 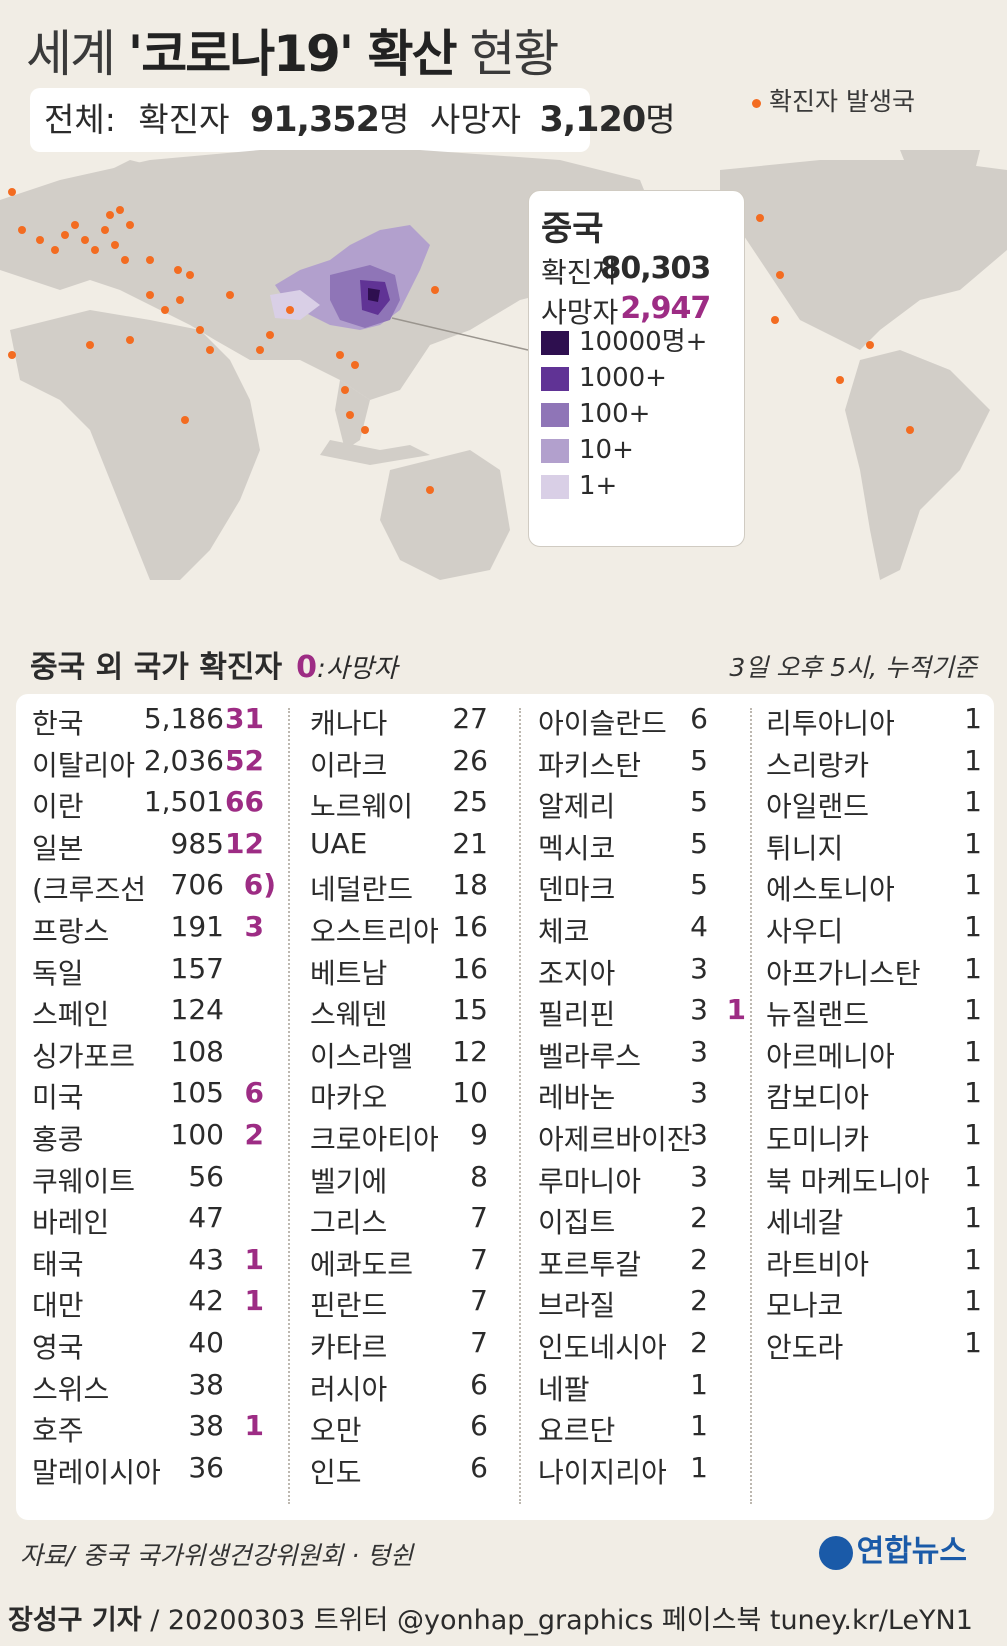 I want to click on confirmed-count: 6, so click(x=479, y=1467).